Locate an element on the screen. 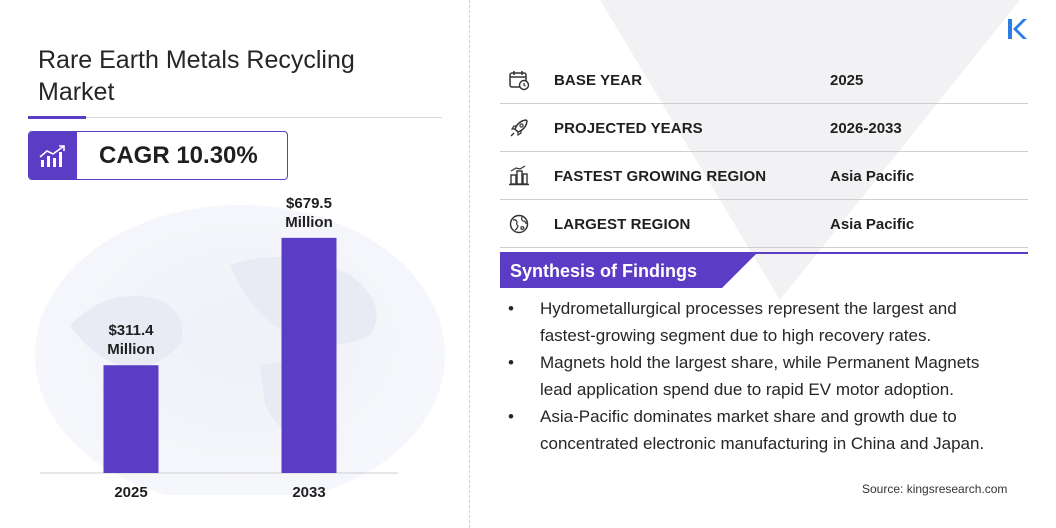 The height and width of the screenshot is (528, 1056). vertical-divider is located at coordinates (469, 264).